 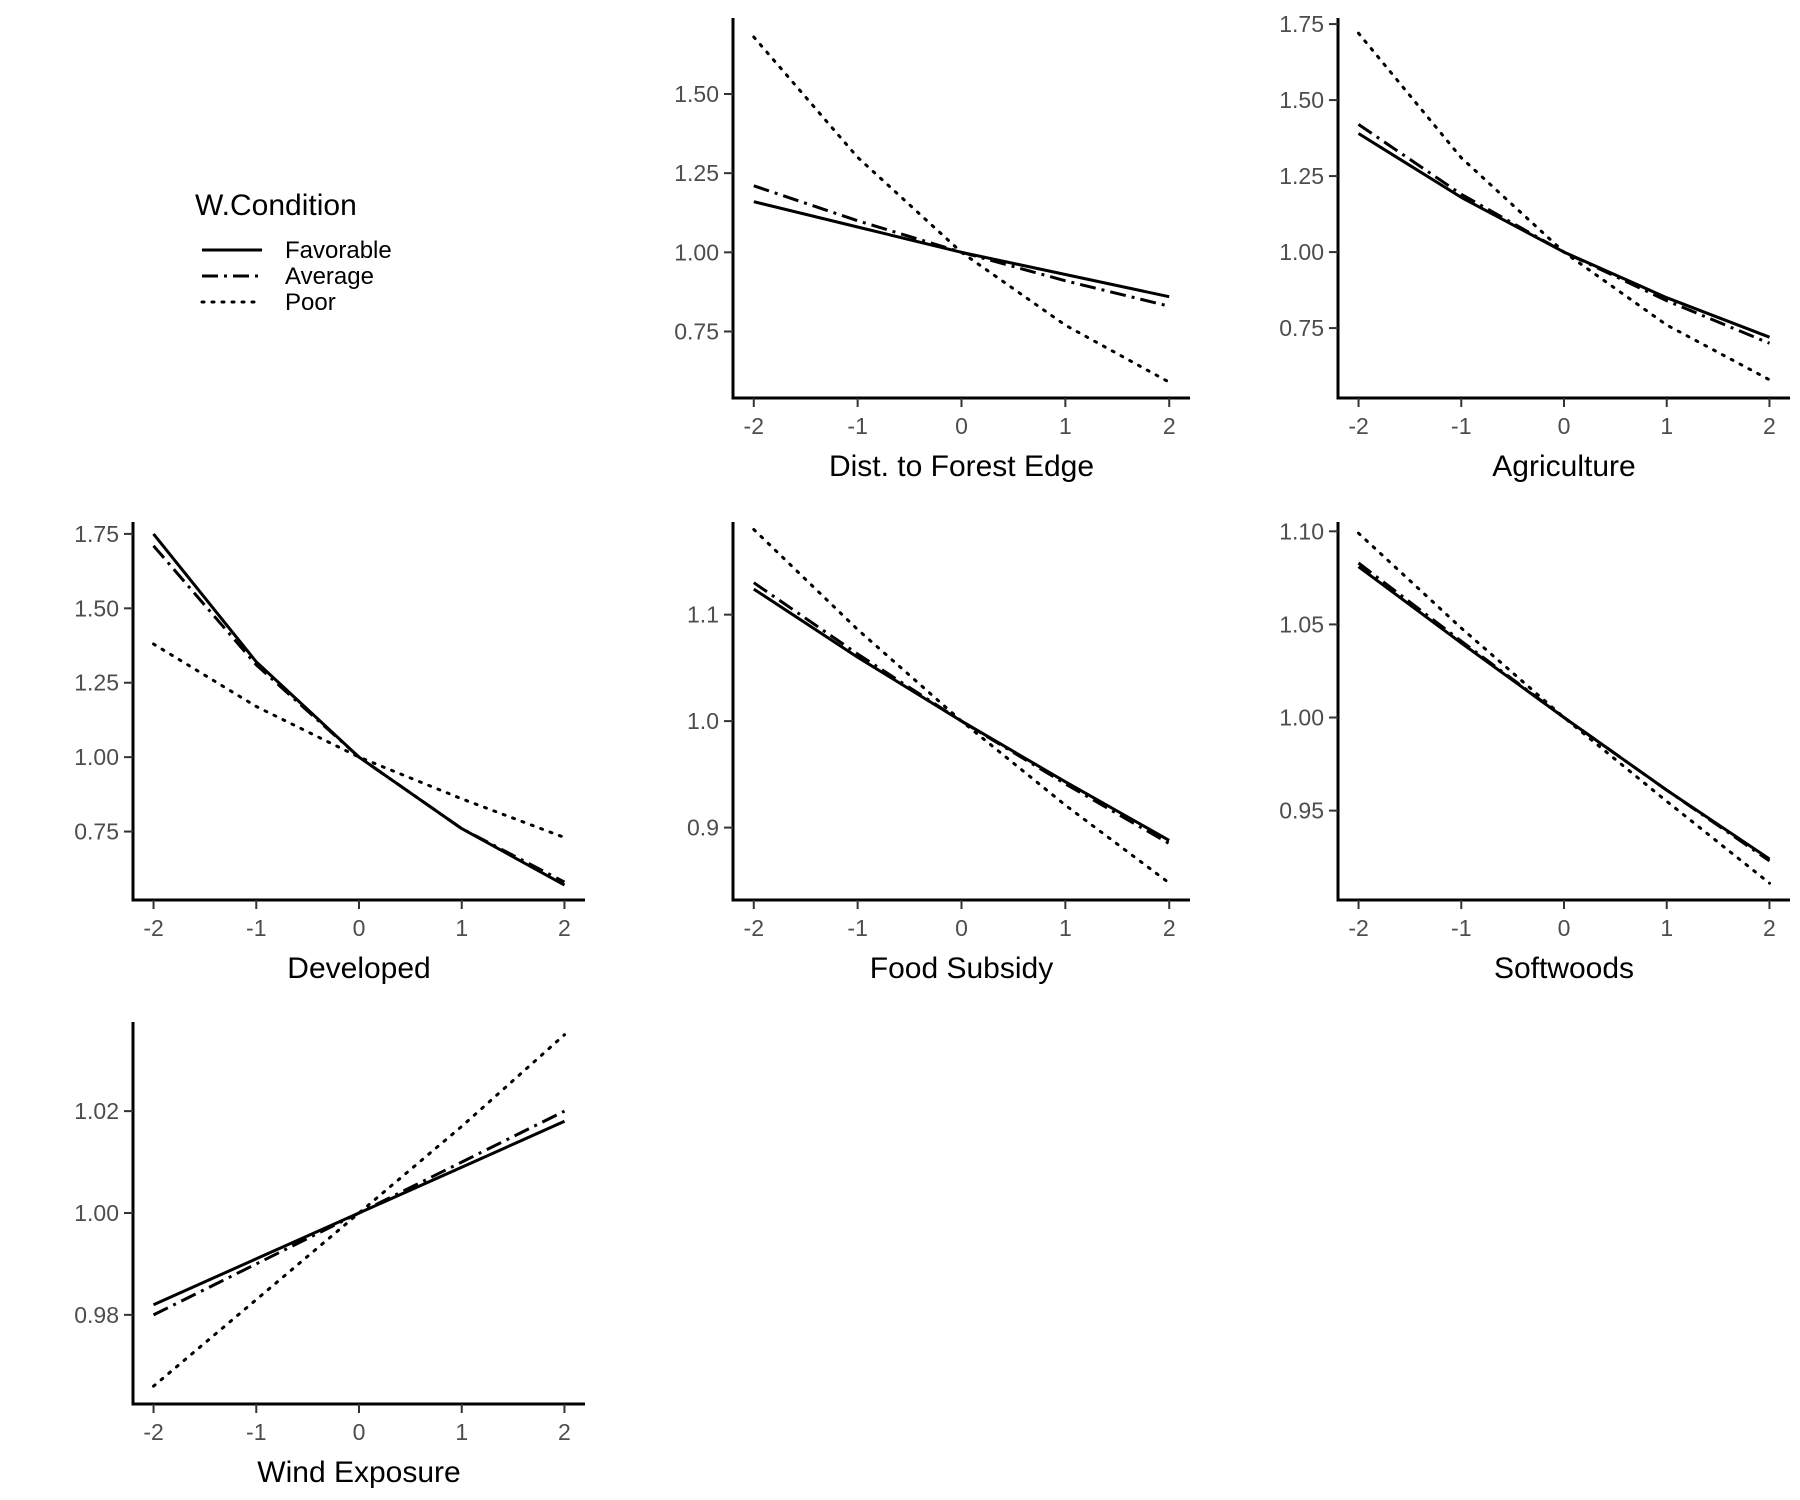 I want to click on y-tick-label: 0.95, so click(x=1301, y=811).